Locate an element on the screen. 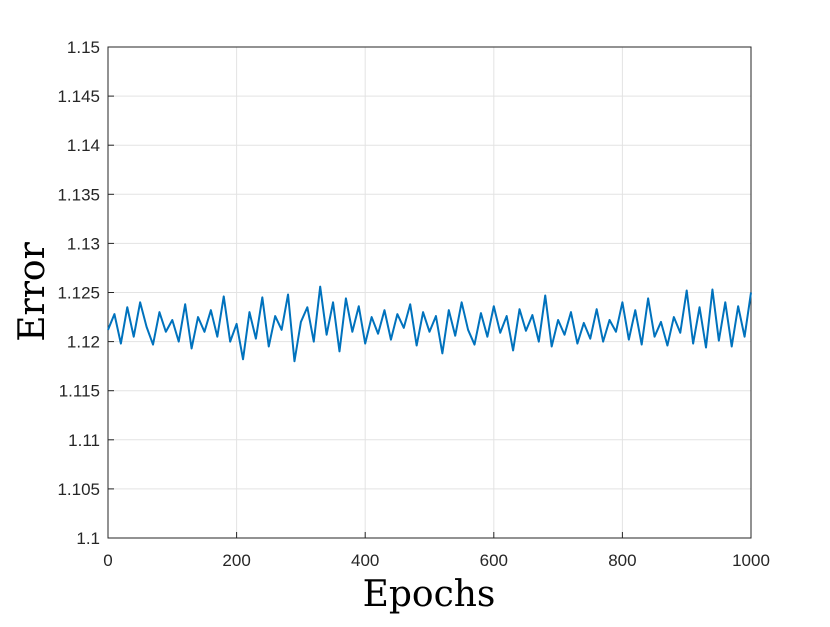 Image resolution: width=830 pixels, height=627 pixels. y-tick-label: 1.105 is located at coordinates (78, 489).